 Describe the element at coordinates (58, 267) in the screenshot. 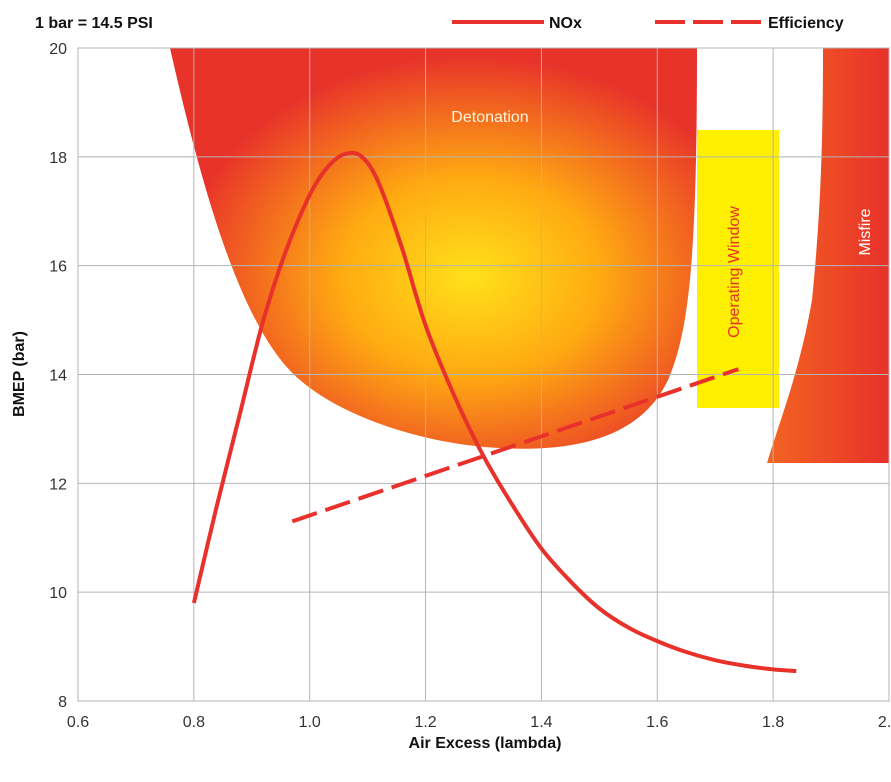

I see `y-tick-label: 16` at that location.